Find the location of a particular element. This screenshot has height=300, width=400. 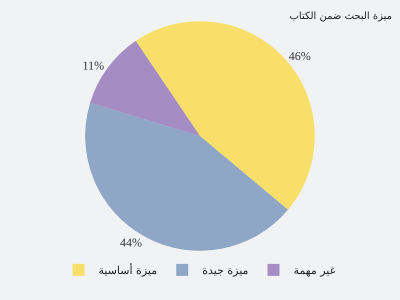

legend-label: ميزة جيدة is located at coordinates (225, 271).